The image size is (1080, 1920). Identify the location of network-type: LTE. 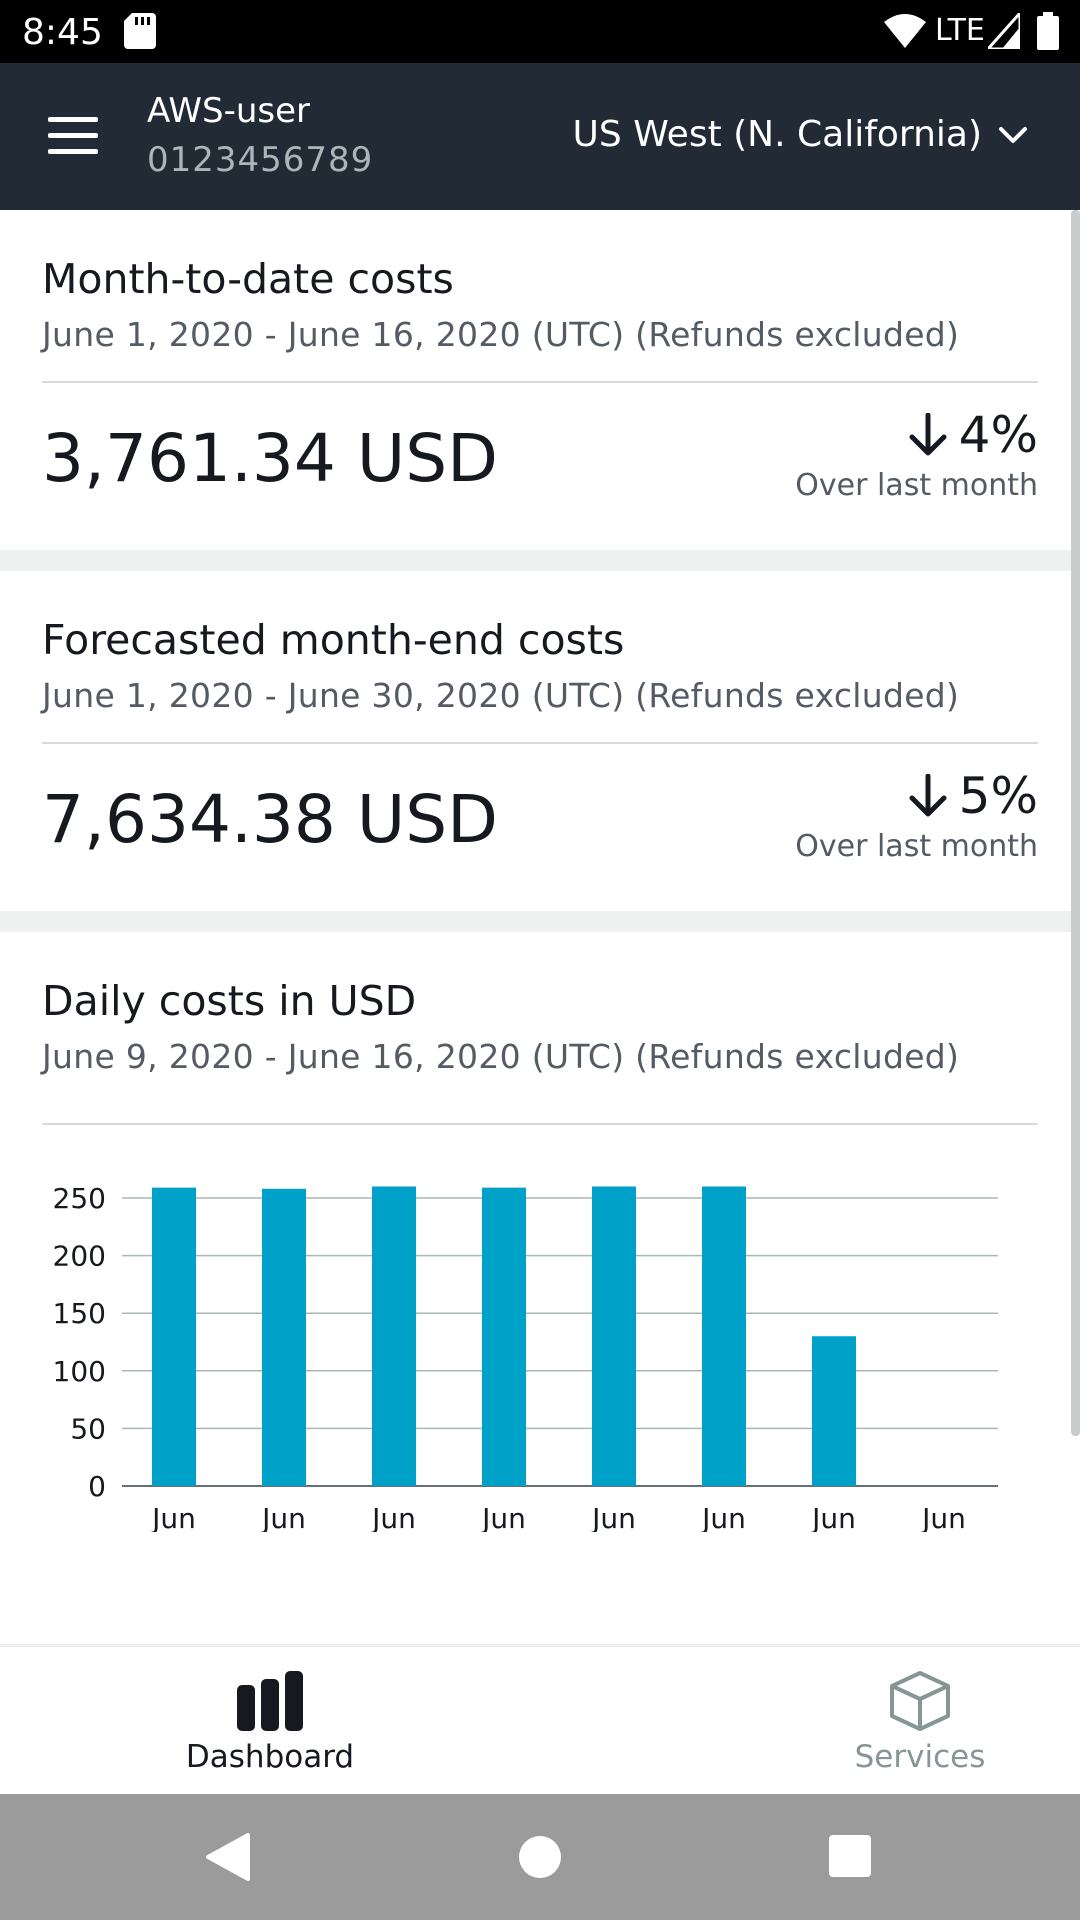
(960, 30).